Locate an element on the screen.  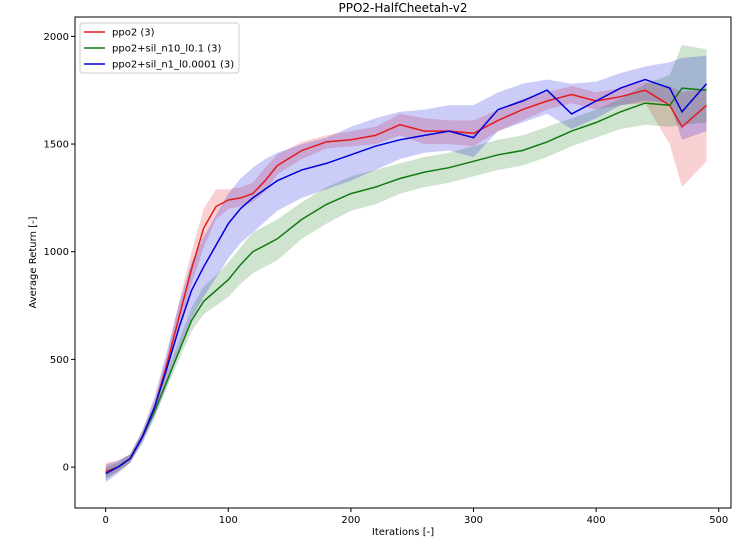
x-tick-label: 100 is located at coordinates (228, 520).